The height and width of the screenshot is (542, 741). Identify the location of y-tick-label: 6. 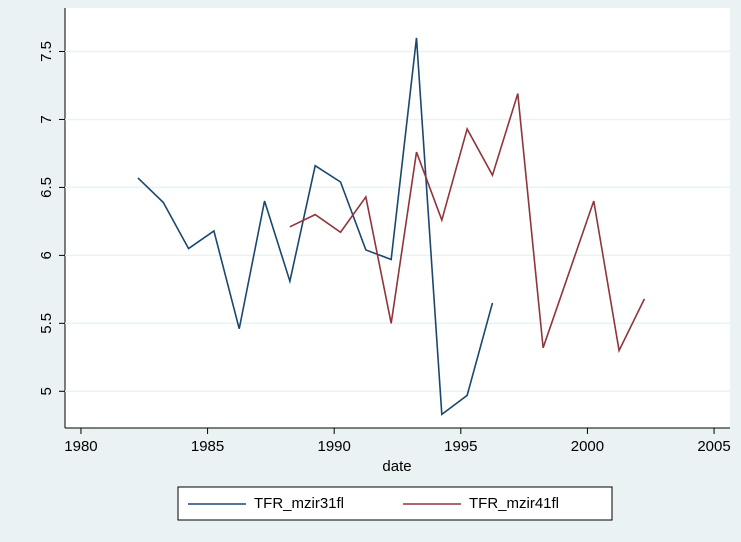
(46, 255).